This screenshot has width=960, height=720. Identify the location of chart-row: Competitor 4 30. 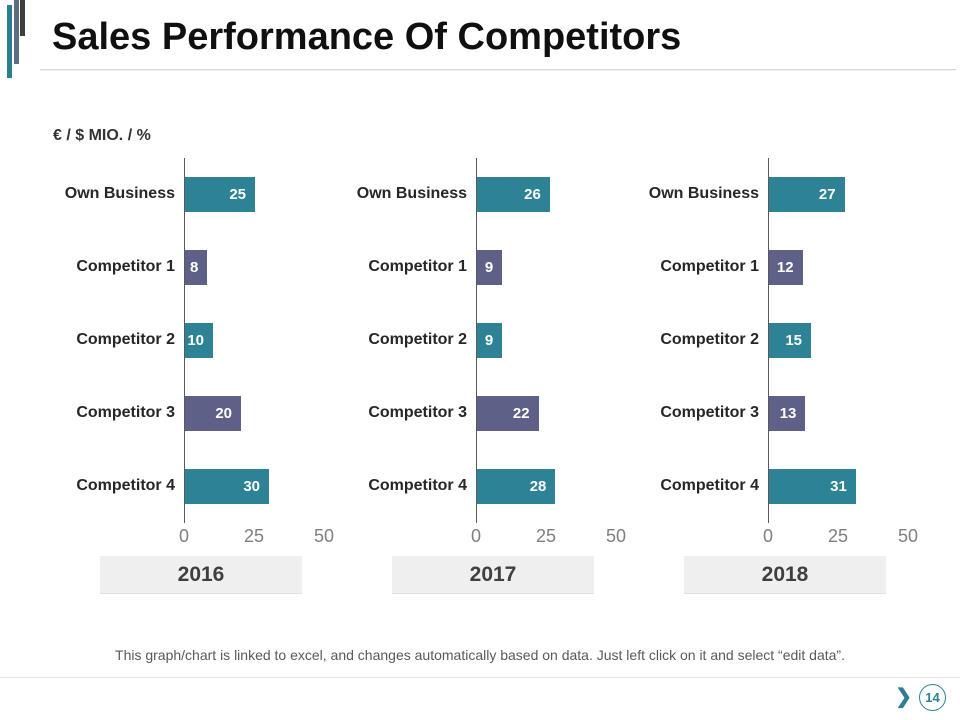
(192, 486).